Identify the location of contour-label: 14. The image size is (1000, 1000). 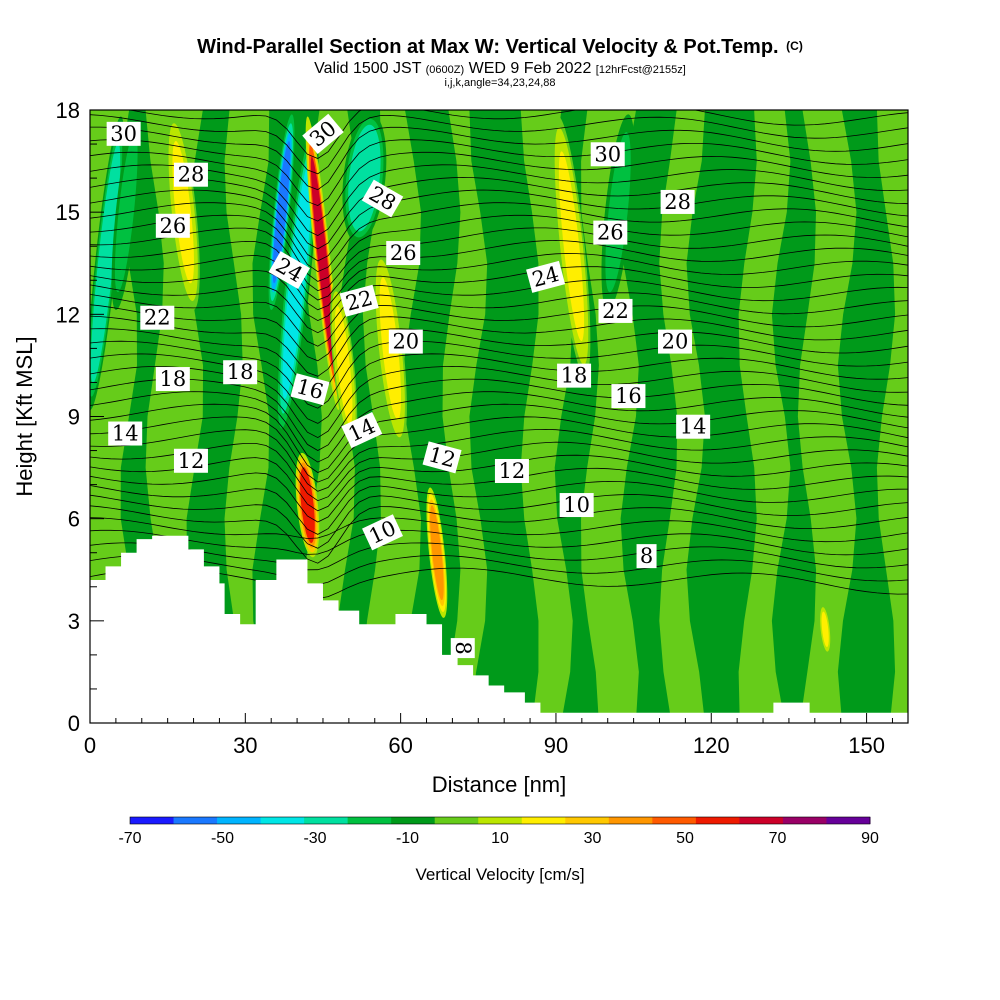
(125, 433).